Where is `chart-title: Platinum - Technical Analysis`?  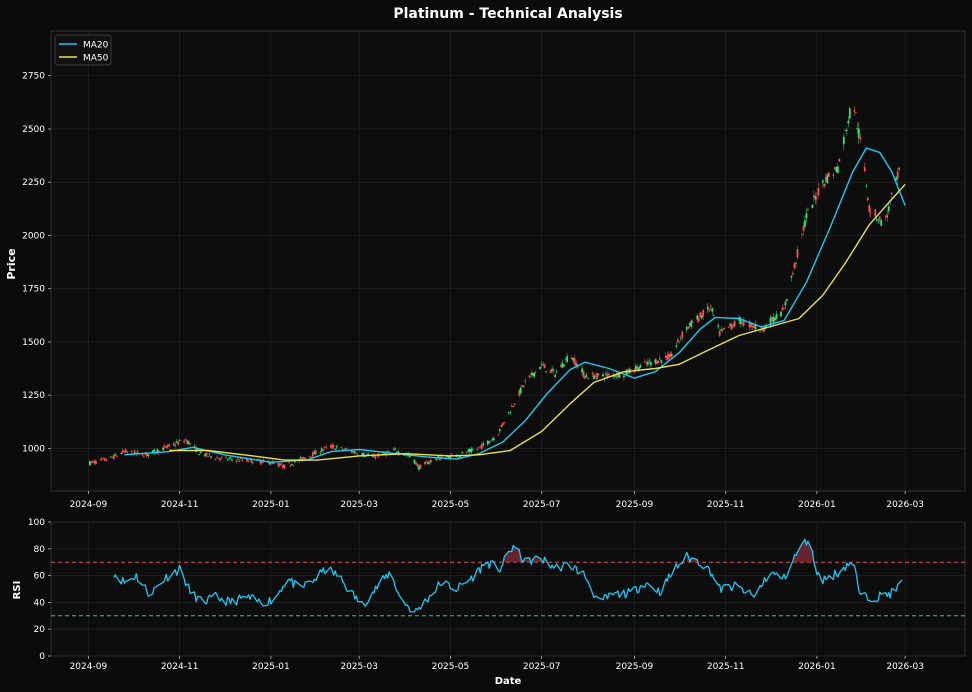 chart-title: Platinum - Technical Analysis is located at coordinates (507, 14).